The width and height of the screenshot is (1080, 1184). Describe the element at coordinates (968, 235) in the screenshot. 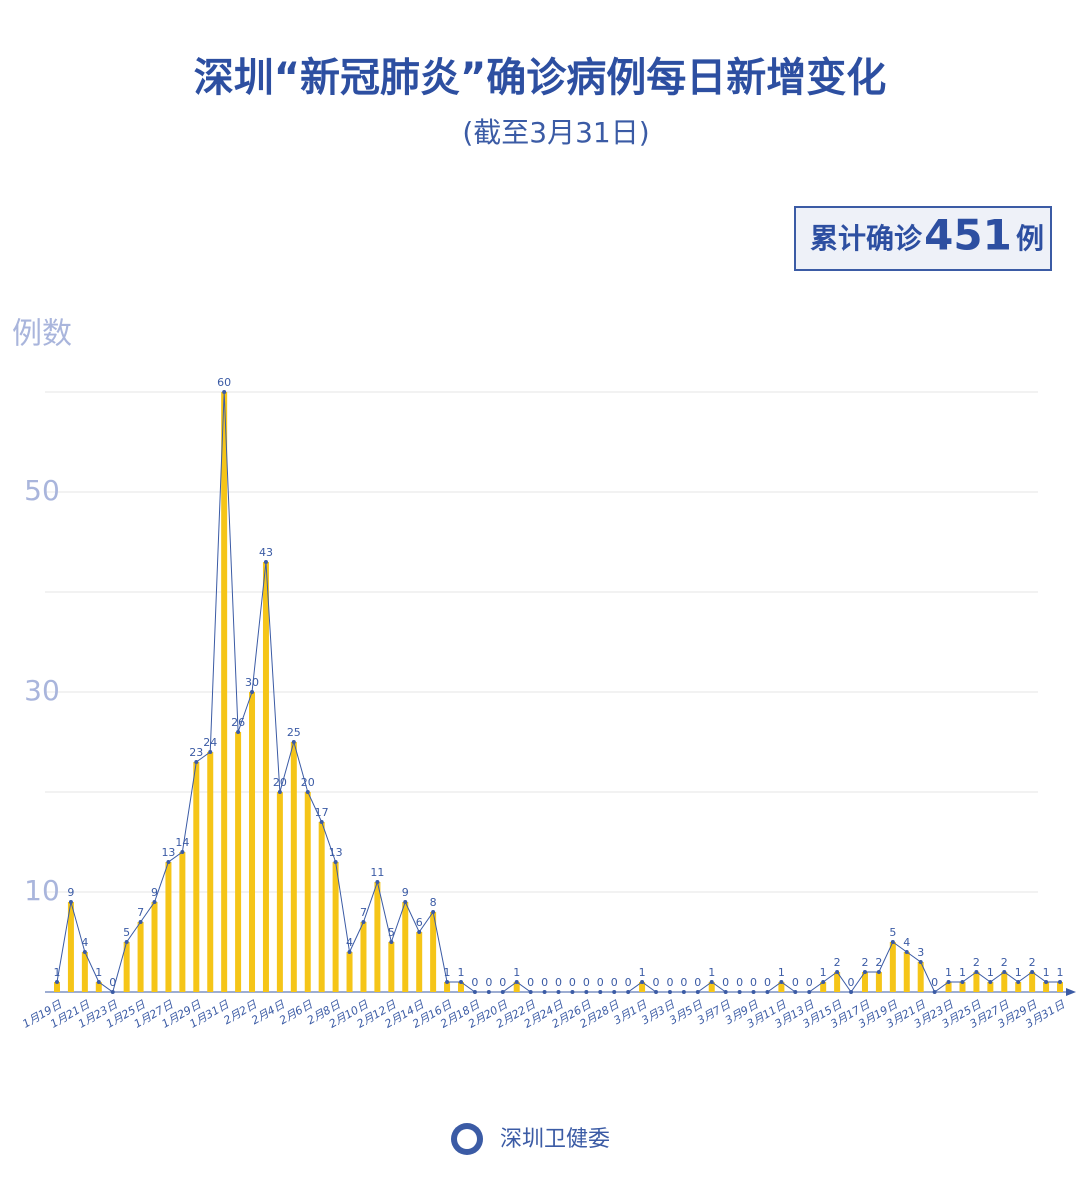

I see `total-value: 451` at that location.